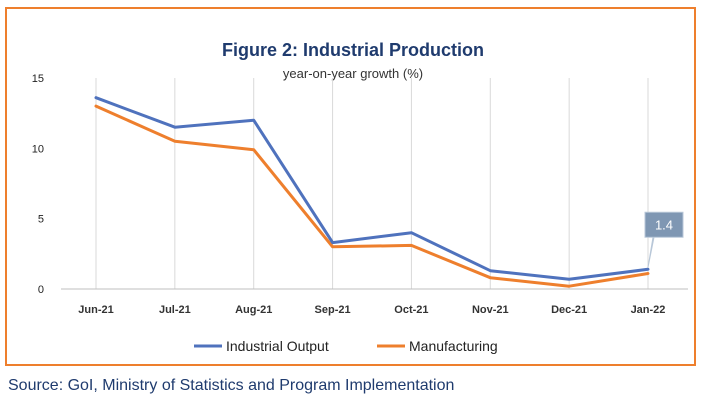 This screenshot has height=410, width=710. I want to click on x-tick-label: Jul-21, so click(175, 310).